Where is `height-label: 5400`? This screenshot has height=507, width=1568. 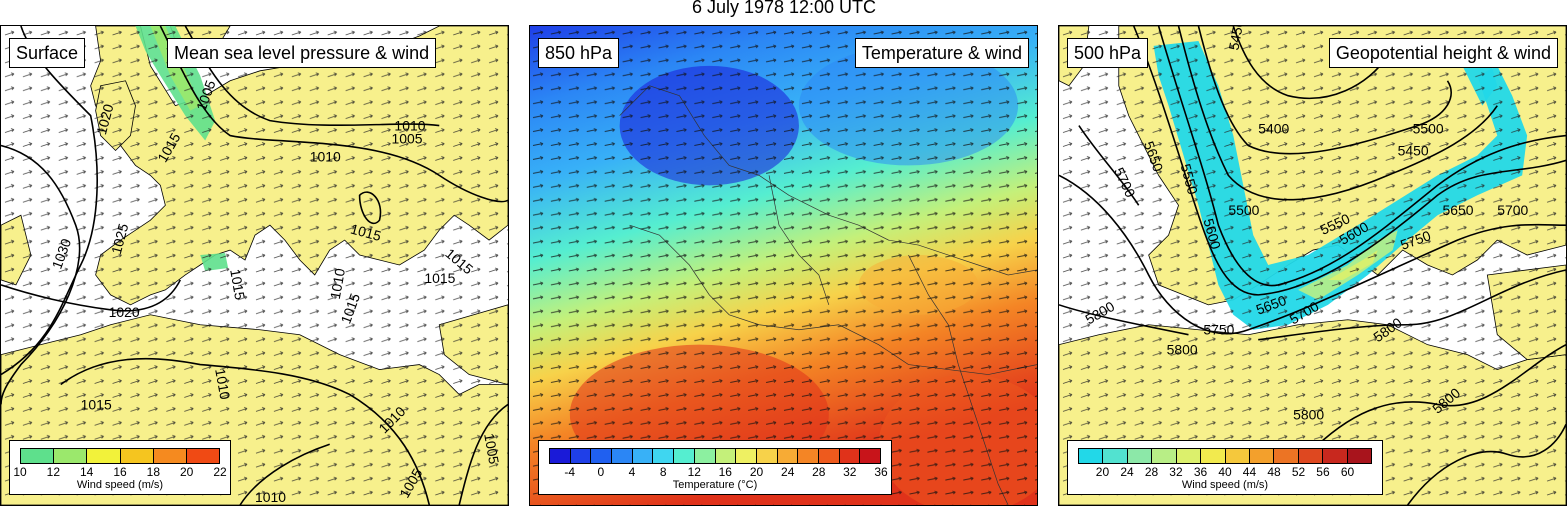
height-label: 5400 is located at coordinates (1273, 129).